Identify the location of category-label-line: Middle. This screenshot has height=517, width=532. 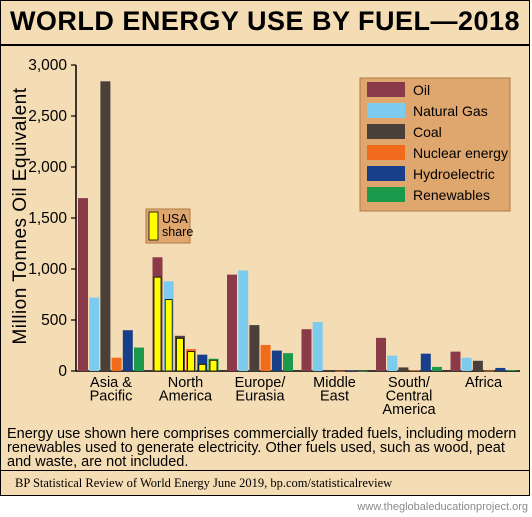
(334, 383).